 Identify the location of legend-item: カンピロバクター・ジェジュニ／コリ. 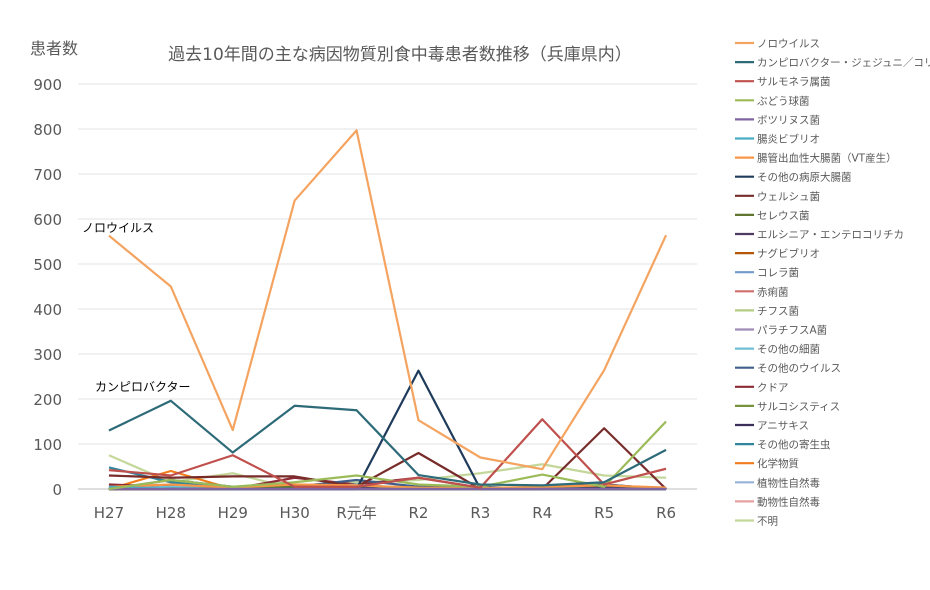
(832, 63).